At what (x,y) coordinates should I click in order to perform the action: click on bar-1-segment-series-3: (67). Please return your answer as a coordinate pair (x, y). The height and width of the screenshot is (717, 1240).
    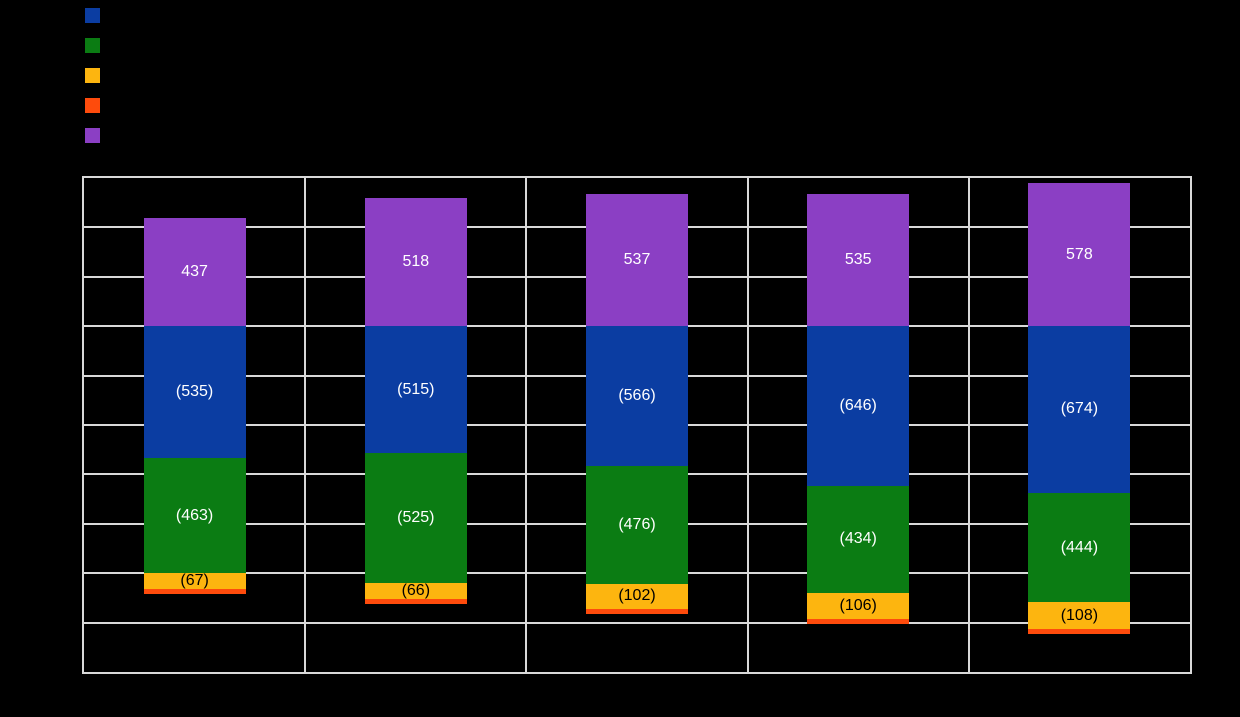
    Looking at the image, I should click on (194, 580).